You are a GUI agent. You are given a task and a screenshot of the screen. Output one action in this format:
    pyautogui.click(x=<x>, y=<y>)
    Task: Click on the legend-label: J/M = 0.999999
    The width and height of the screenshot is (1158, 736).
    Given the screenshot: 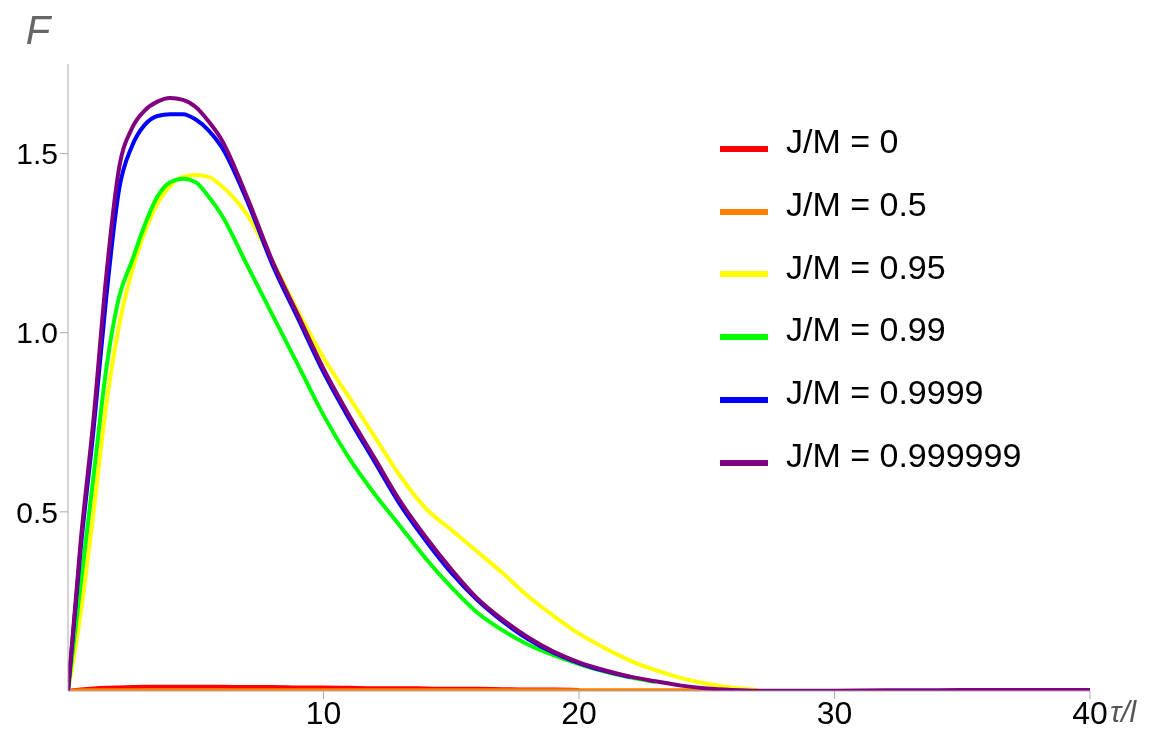 What is the action you would take?
    pyautogui.click(x=904, y=454)
    